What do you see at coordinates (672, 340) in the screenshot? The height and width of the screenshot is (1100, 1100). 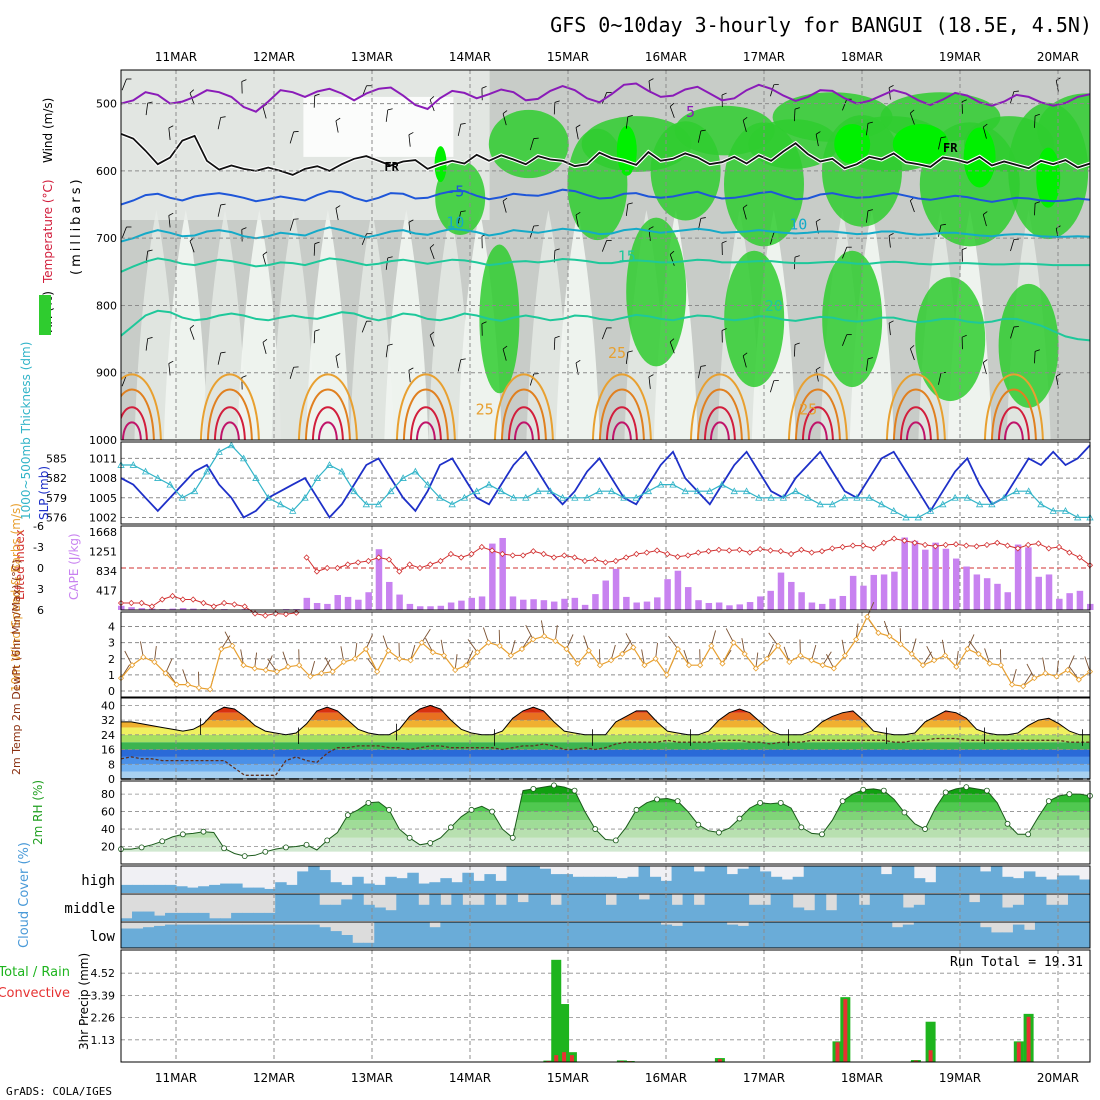 I see `wind-barb-103-flag` at bounding box center [672, 340].